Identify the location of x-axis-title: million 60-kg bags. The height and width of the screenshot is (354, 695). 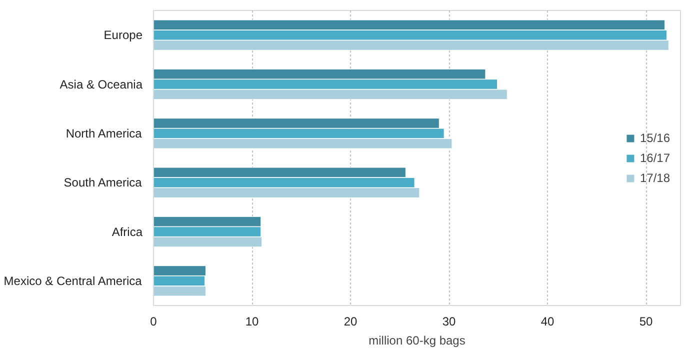
(417, 341).